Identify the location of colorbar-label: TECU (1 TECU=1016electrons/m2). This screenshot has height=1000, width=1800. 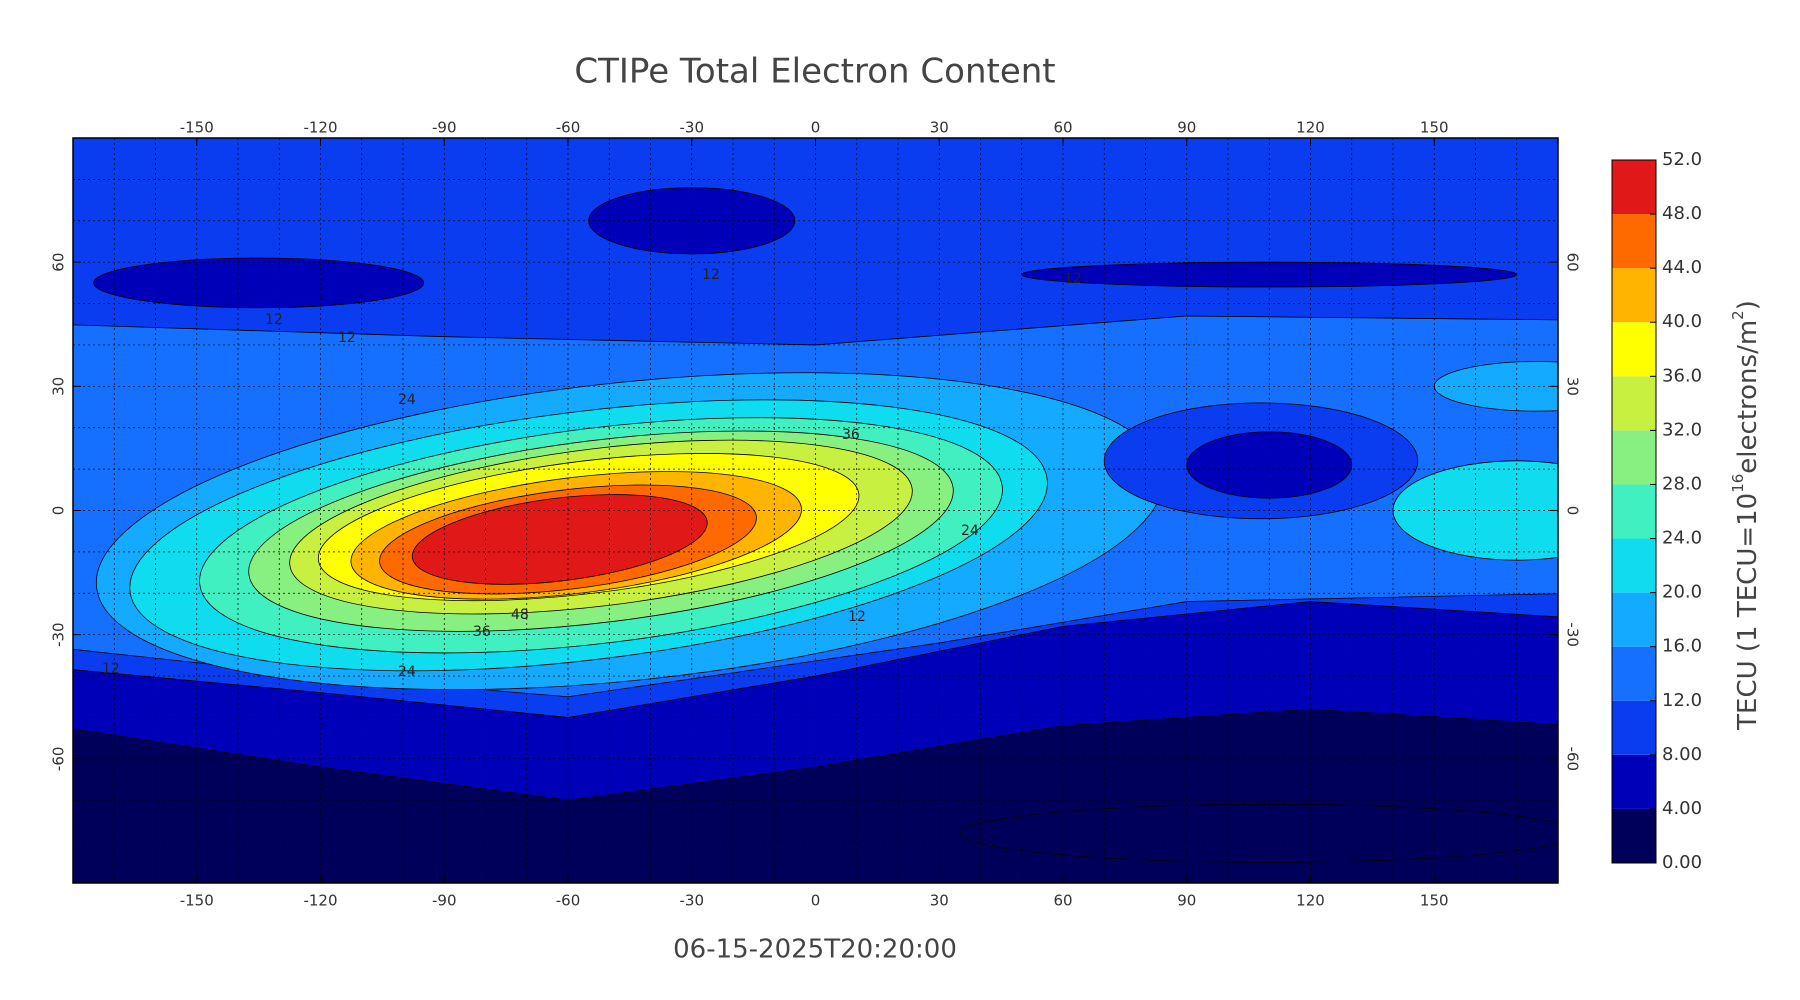
(1746, 515).